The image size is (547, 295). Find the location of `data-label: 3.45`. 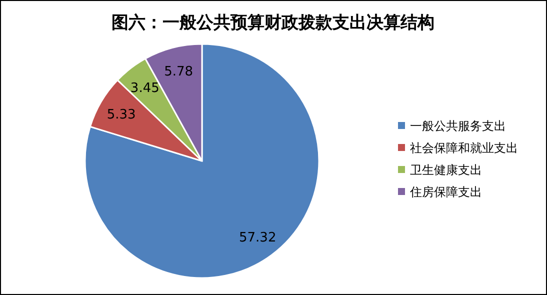

data-label: 3.45 is located at coordinates (145, 88).